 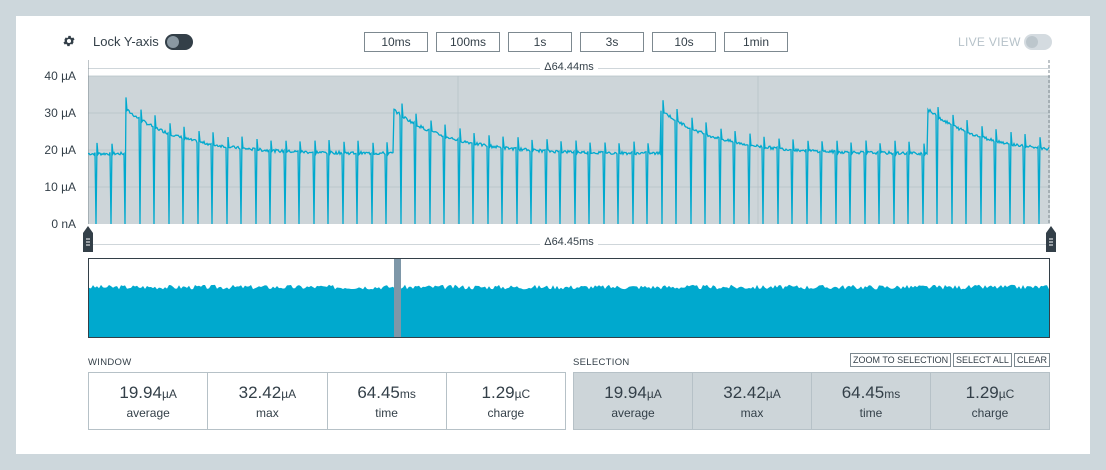 I want to click on minimap-window-marker, so click(x=397, y=298).